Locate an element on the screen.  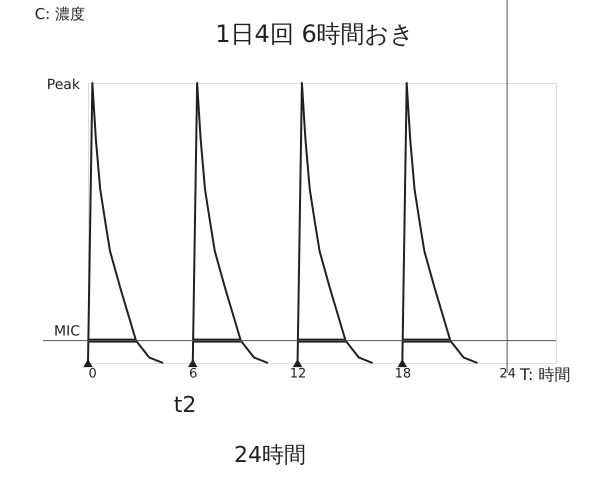
y-axis-title: C: 濃度 is located at coordinates (59, 14).